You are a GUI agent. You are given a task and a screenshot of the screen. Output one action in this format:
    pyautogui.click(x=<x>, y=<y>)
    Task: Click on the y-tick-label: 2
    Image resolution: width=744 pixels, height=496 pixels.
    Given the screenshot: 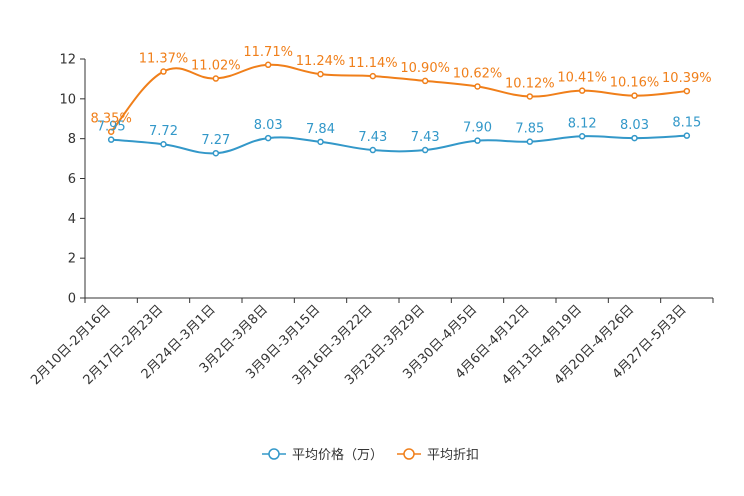 What is the action you would take?
    pyautogui.click(x=72, y=259)
    